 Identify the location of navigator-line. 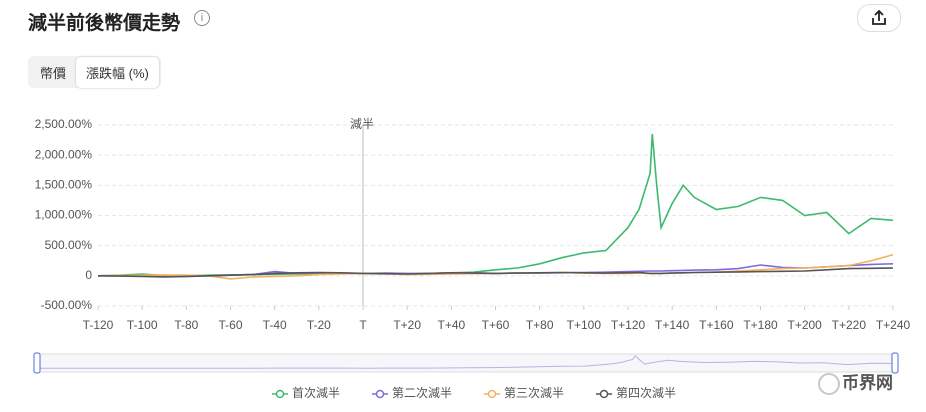
(466, 362).